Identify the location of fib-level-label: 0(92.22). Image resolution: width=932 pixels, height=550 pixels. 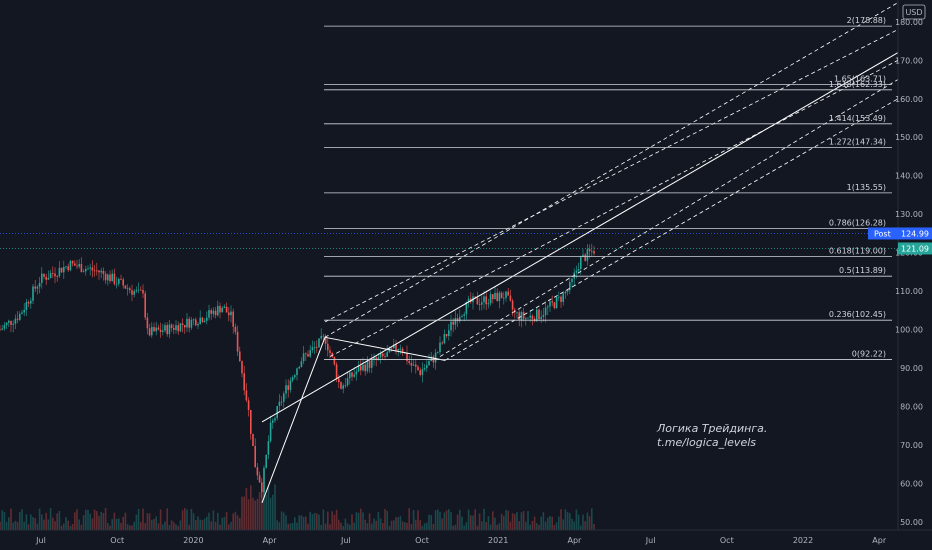
(869, 354).